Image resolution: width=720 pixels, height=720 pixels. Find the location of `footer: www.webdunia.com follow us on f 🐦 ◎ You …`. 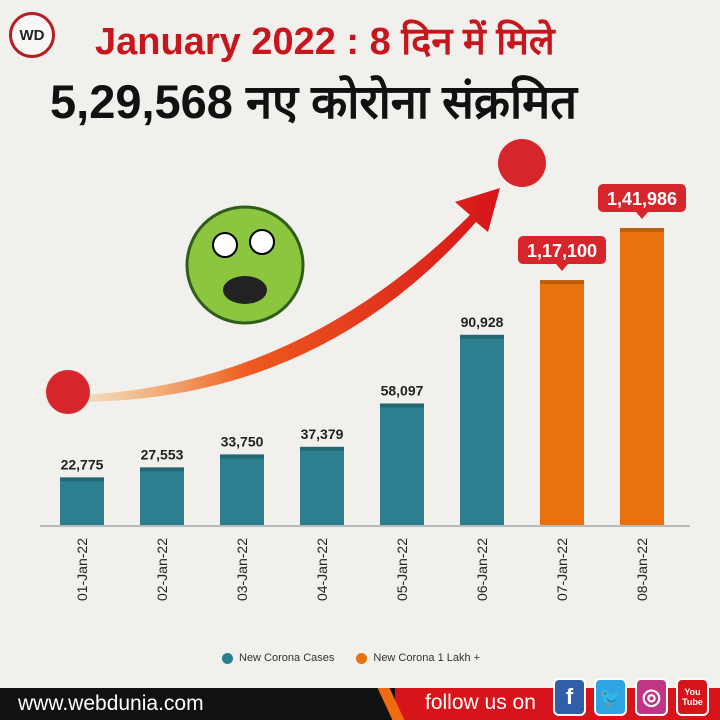

footer: www.webdunia.com follow us on f 🐦 ◎ You … is located at coordinates (360, 699).